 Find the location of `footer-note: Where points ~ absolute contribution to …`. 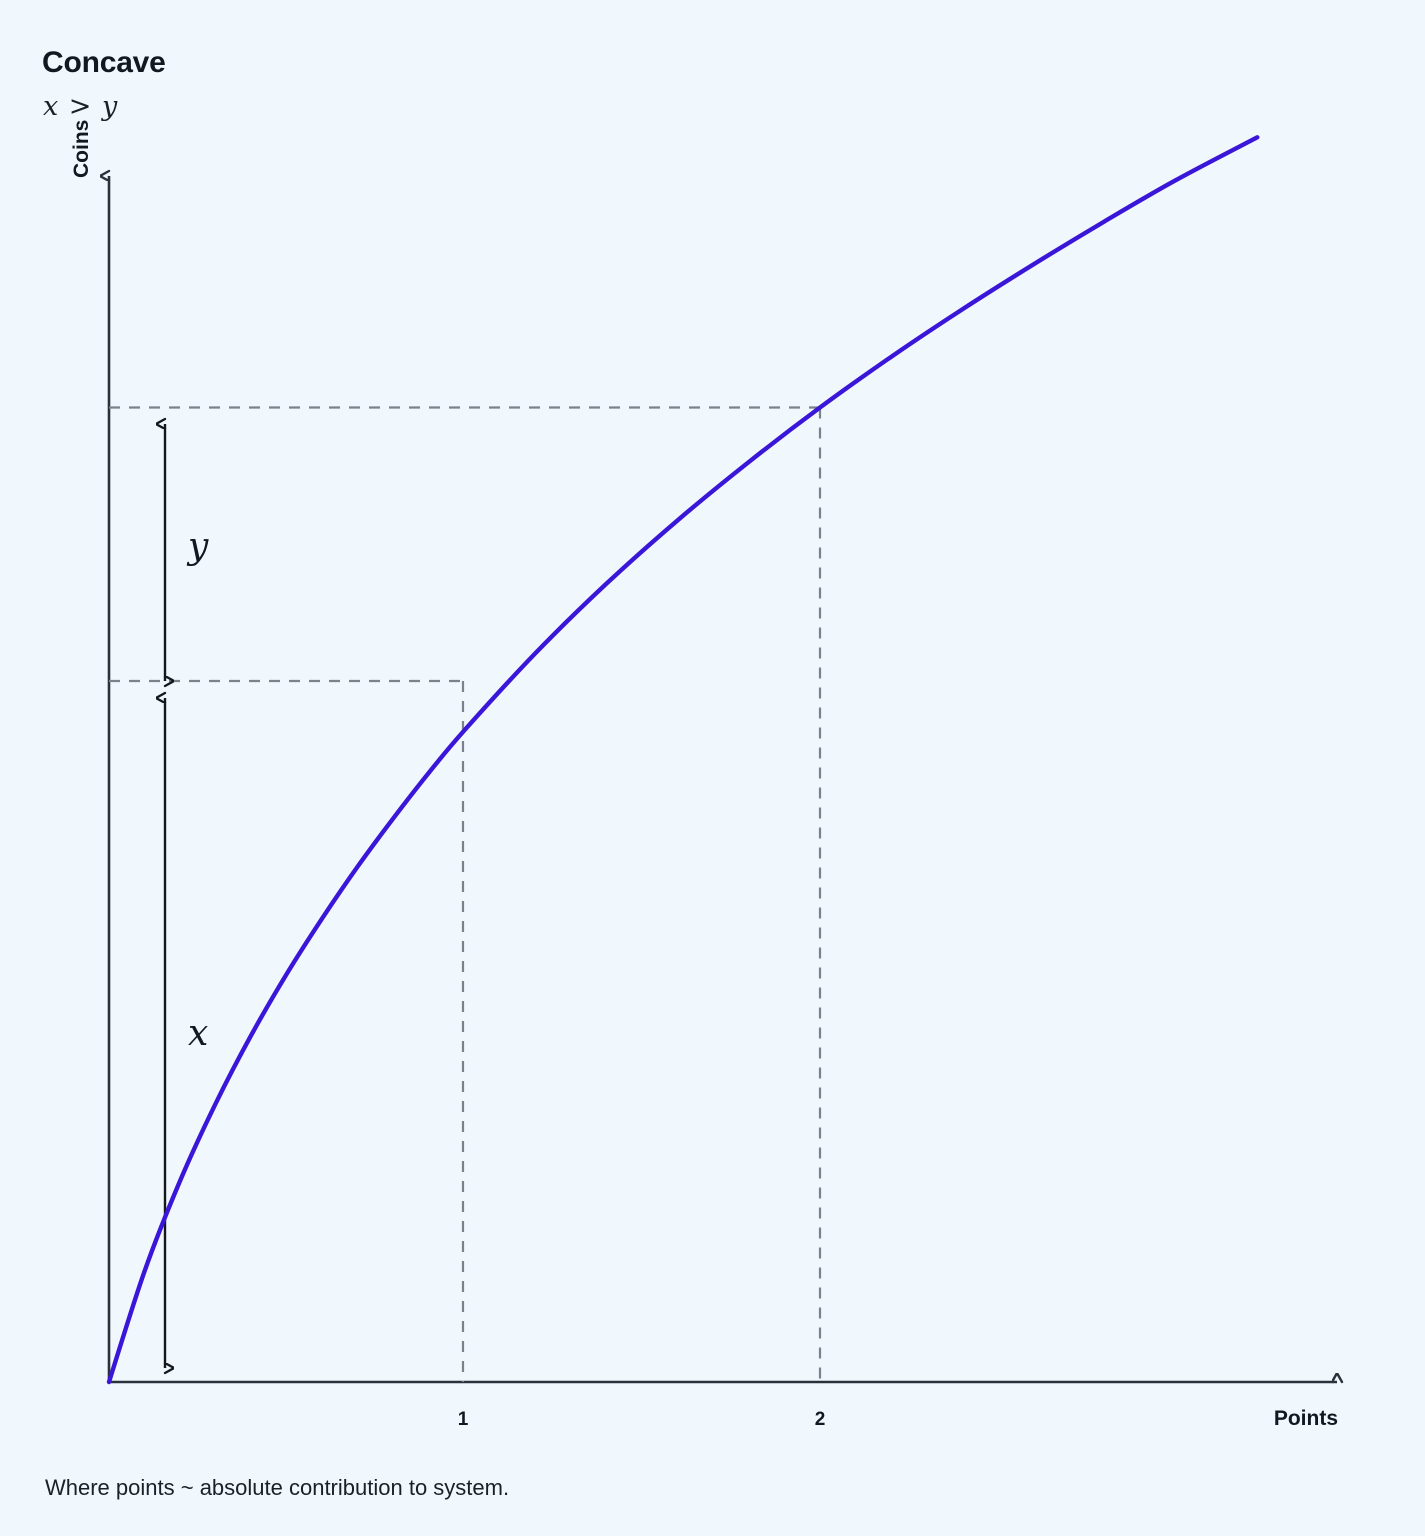

footer-note: Where points ~ absolute contribution to … is located at coordinates (277, 1487).